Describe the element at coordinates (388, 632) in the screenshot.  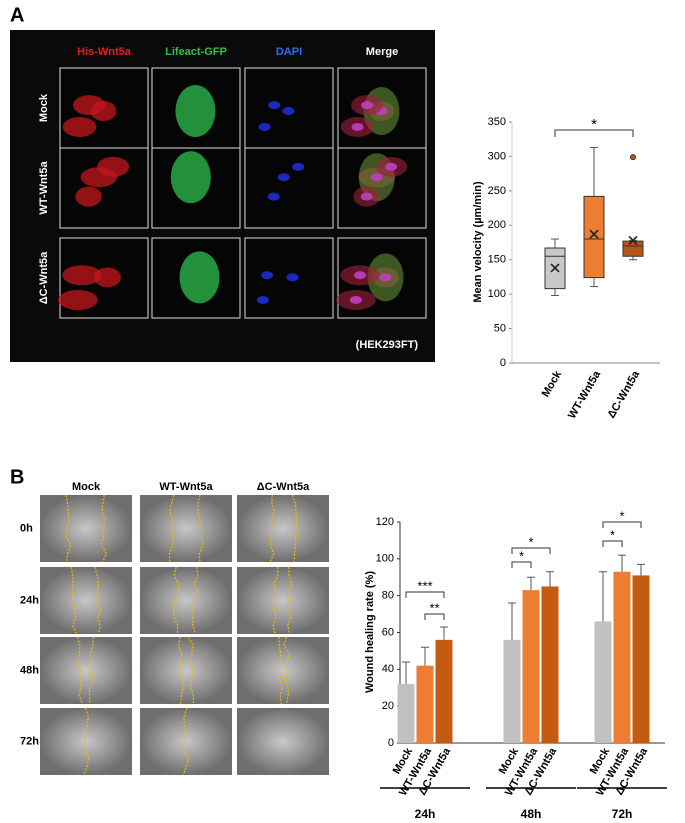
I see `y-tick-label: 60` at that location.